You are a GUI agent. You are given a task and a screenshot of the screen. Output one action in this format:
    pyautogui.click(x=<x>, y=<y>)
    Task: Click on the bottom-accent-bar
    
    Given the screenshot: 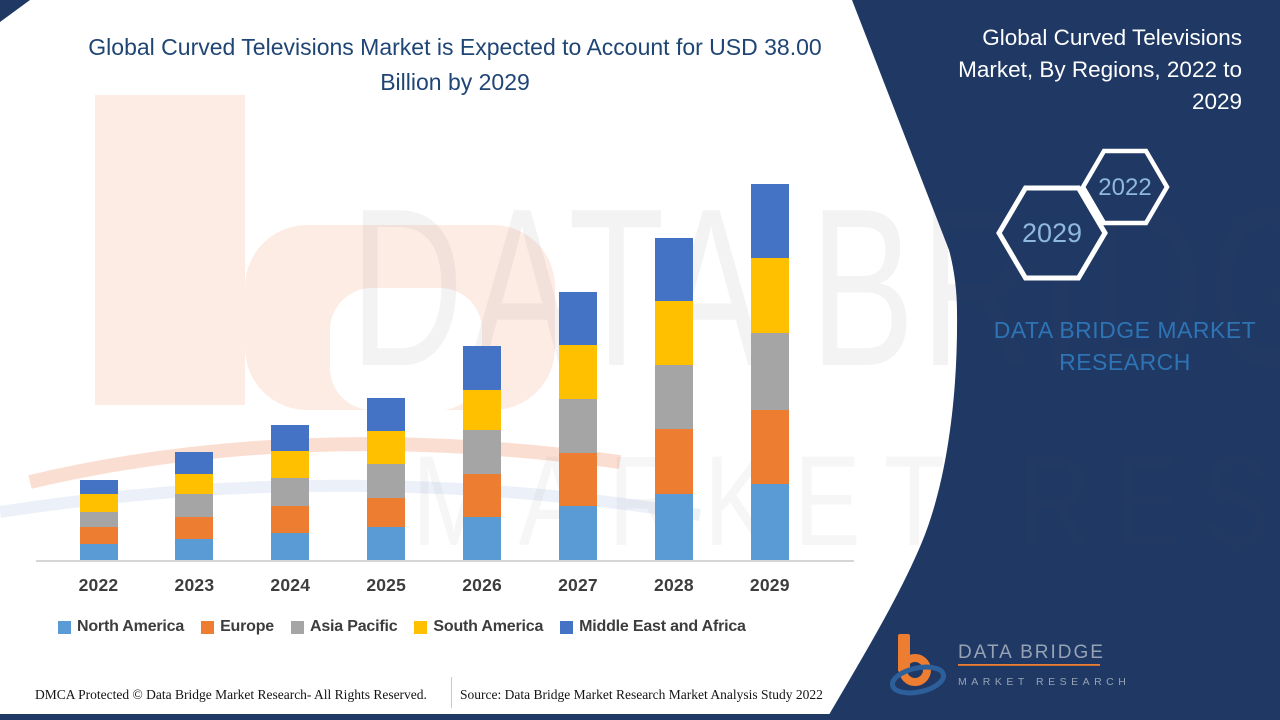 What is the action you would take?
    pyautogui.click(x=640, y=717)
    